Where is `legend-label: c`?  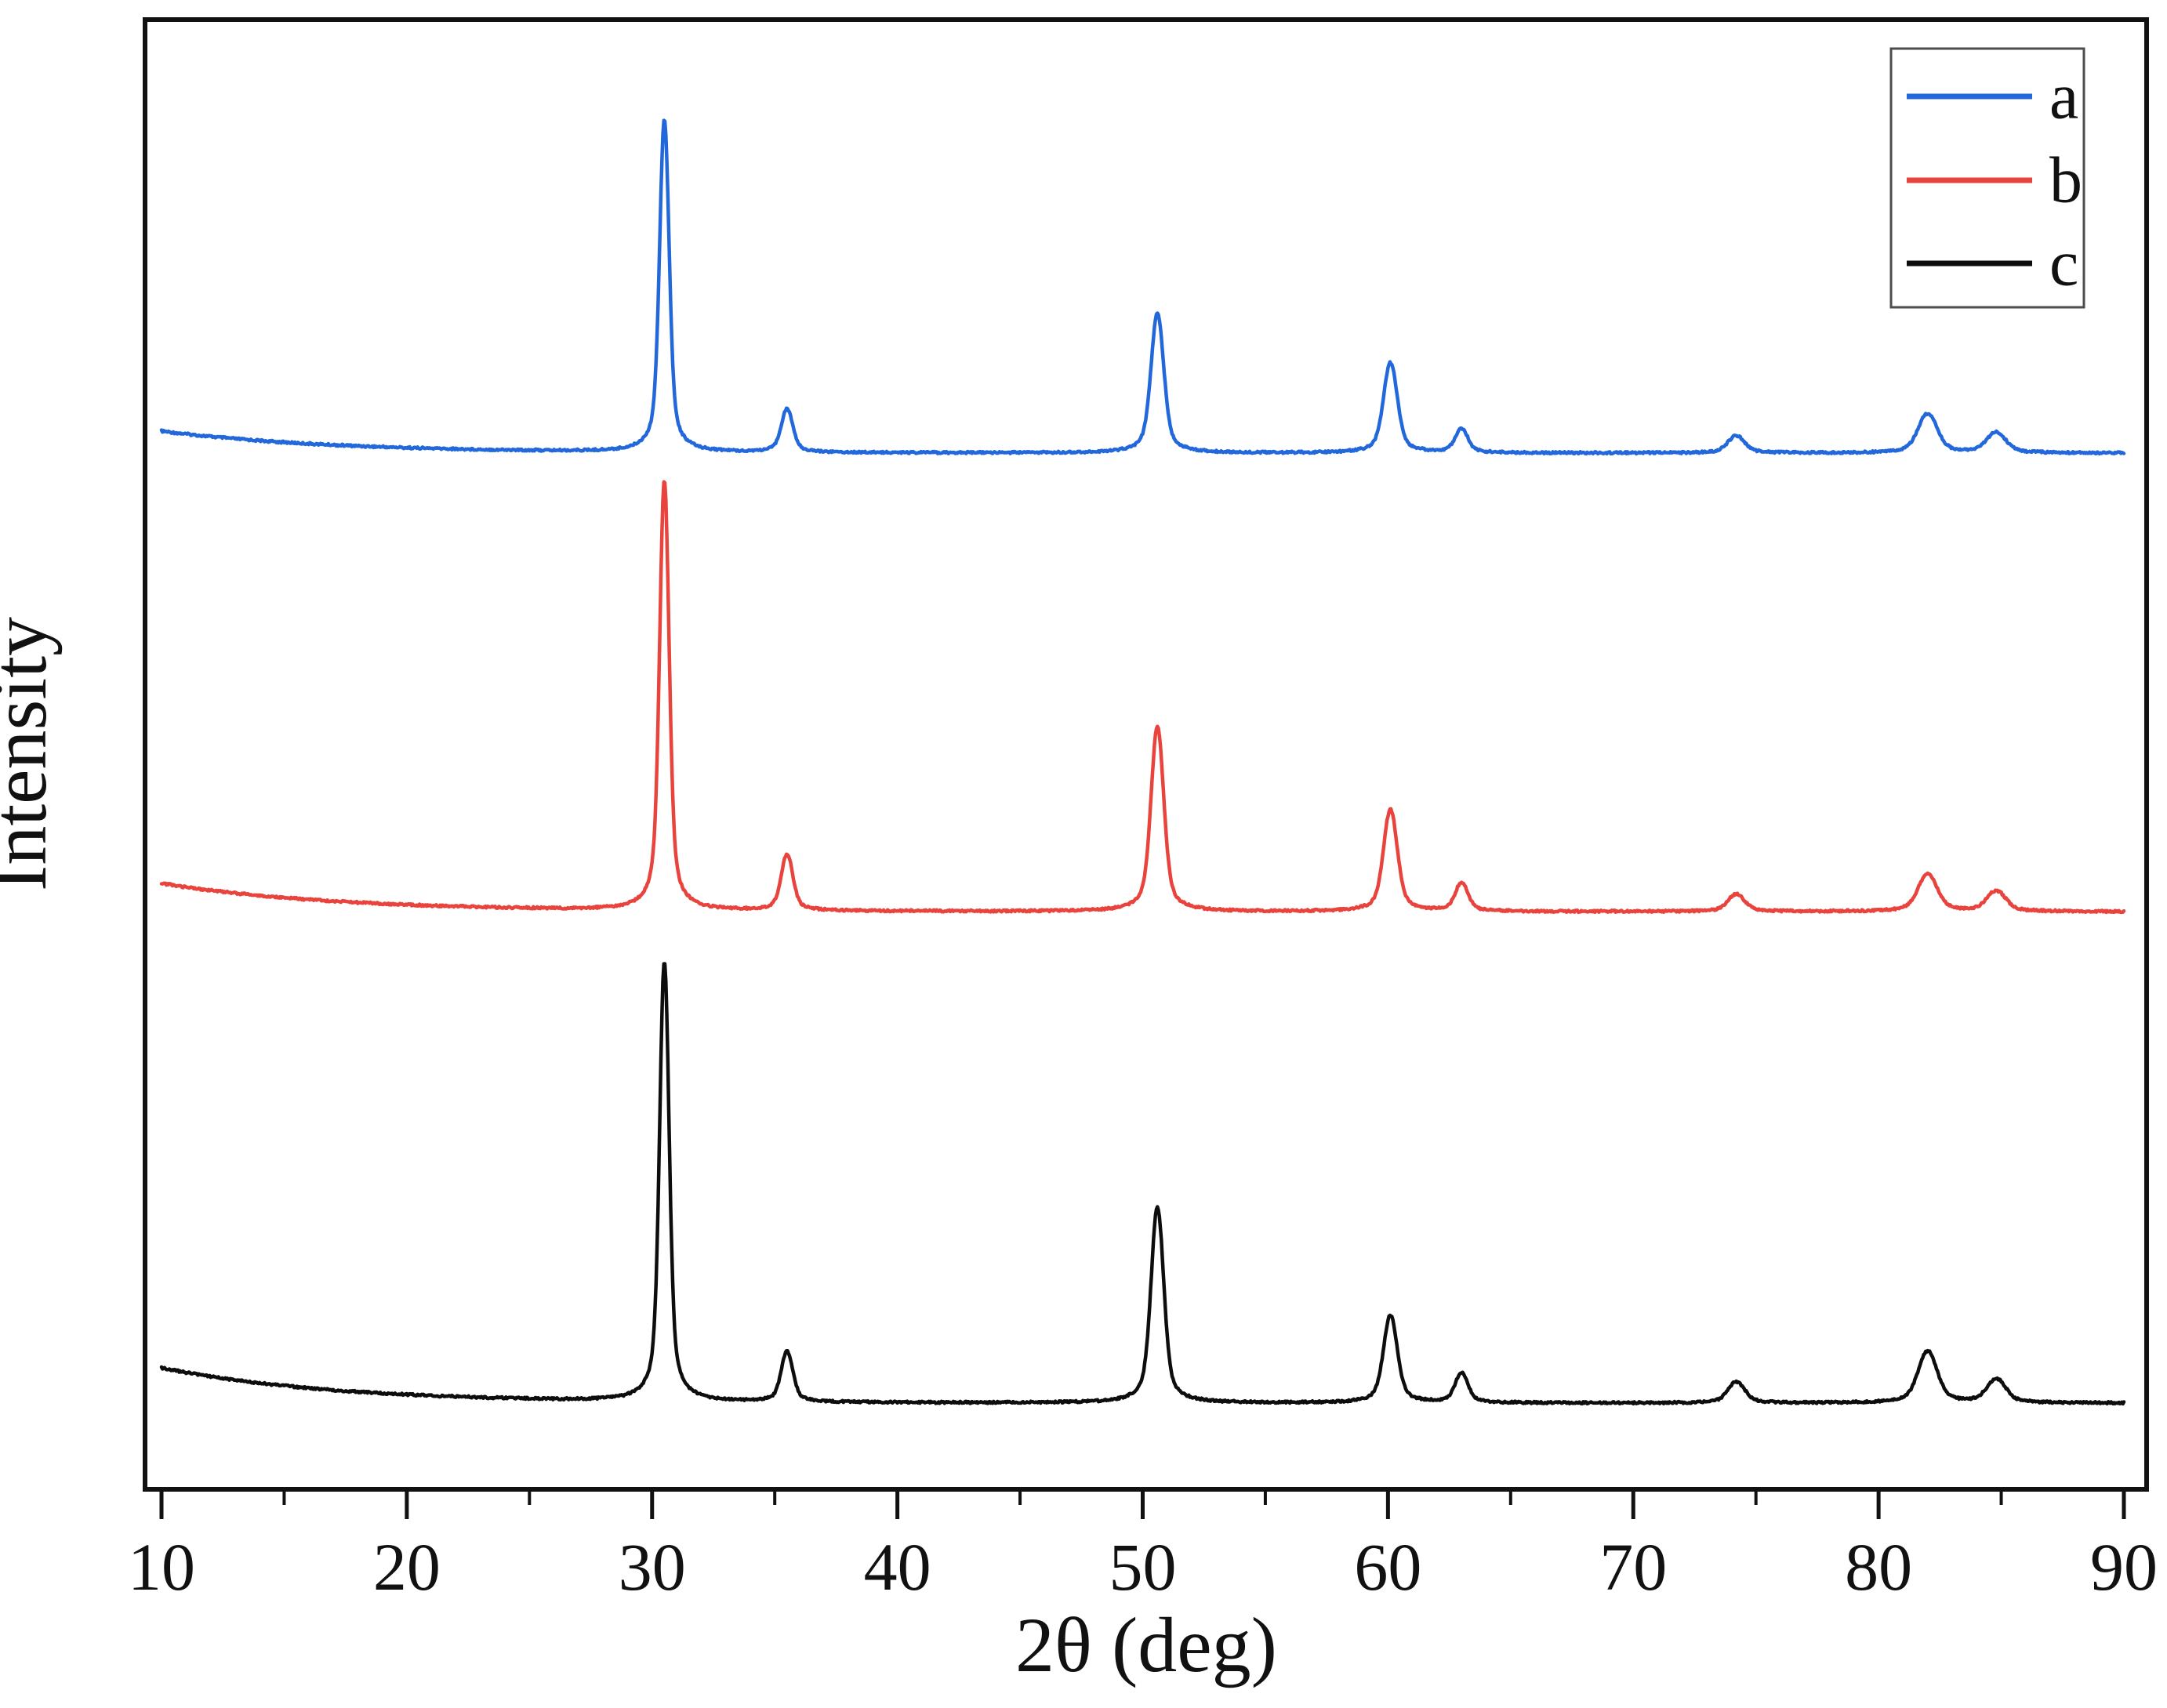 legend-label: c is located at coordinates (2063, 263).